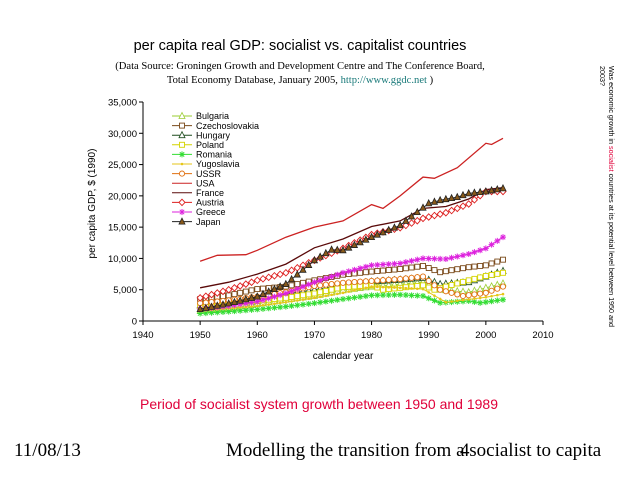 The width and height of the screenshot is (638, 479). I want to click on legend-entry: Japan, so click(196, 222).